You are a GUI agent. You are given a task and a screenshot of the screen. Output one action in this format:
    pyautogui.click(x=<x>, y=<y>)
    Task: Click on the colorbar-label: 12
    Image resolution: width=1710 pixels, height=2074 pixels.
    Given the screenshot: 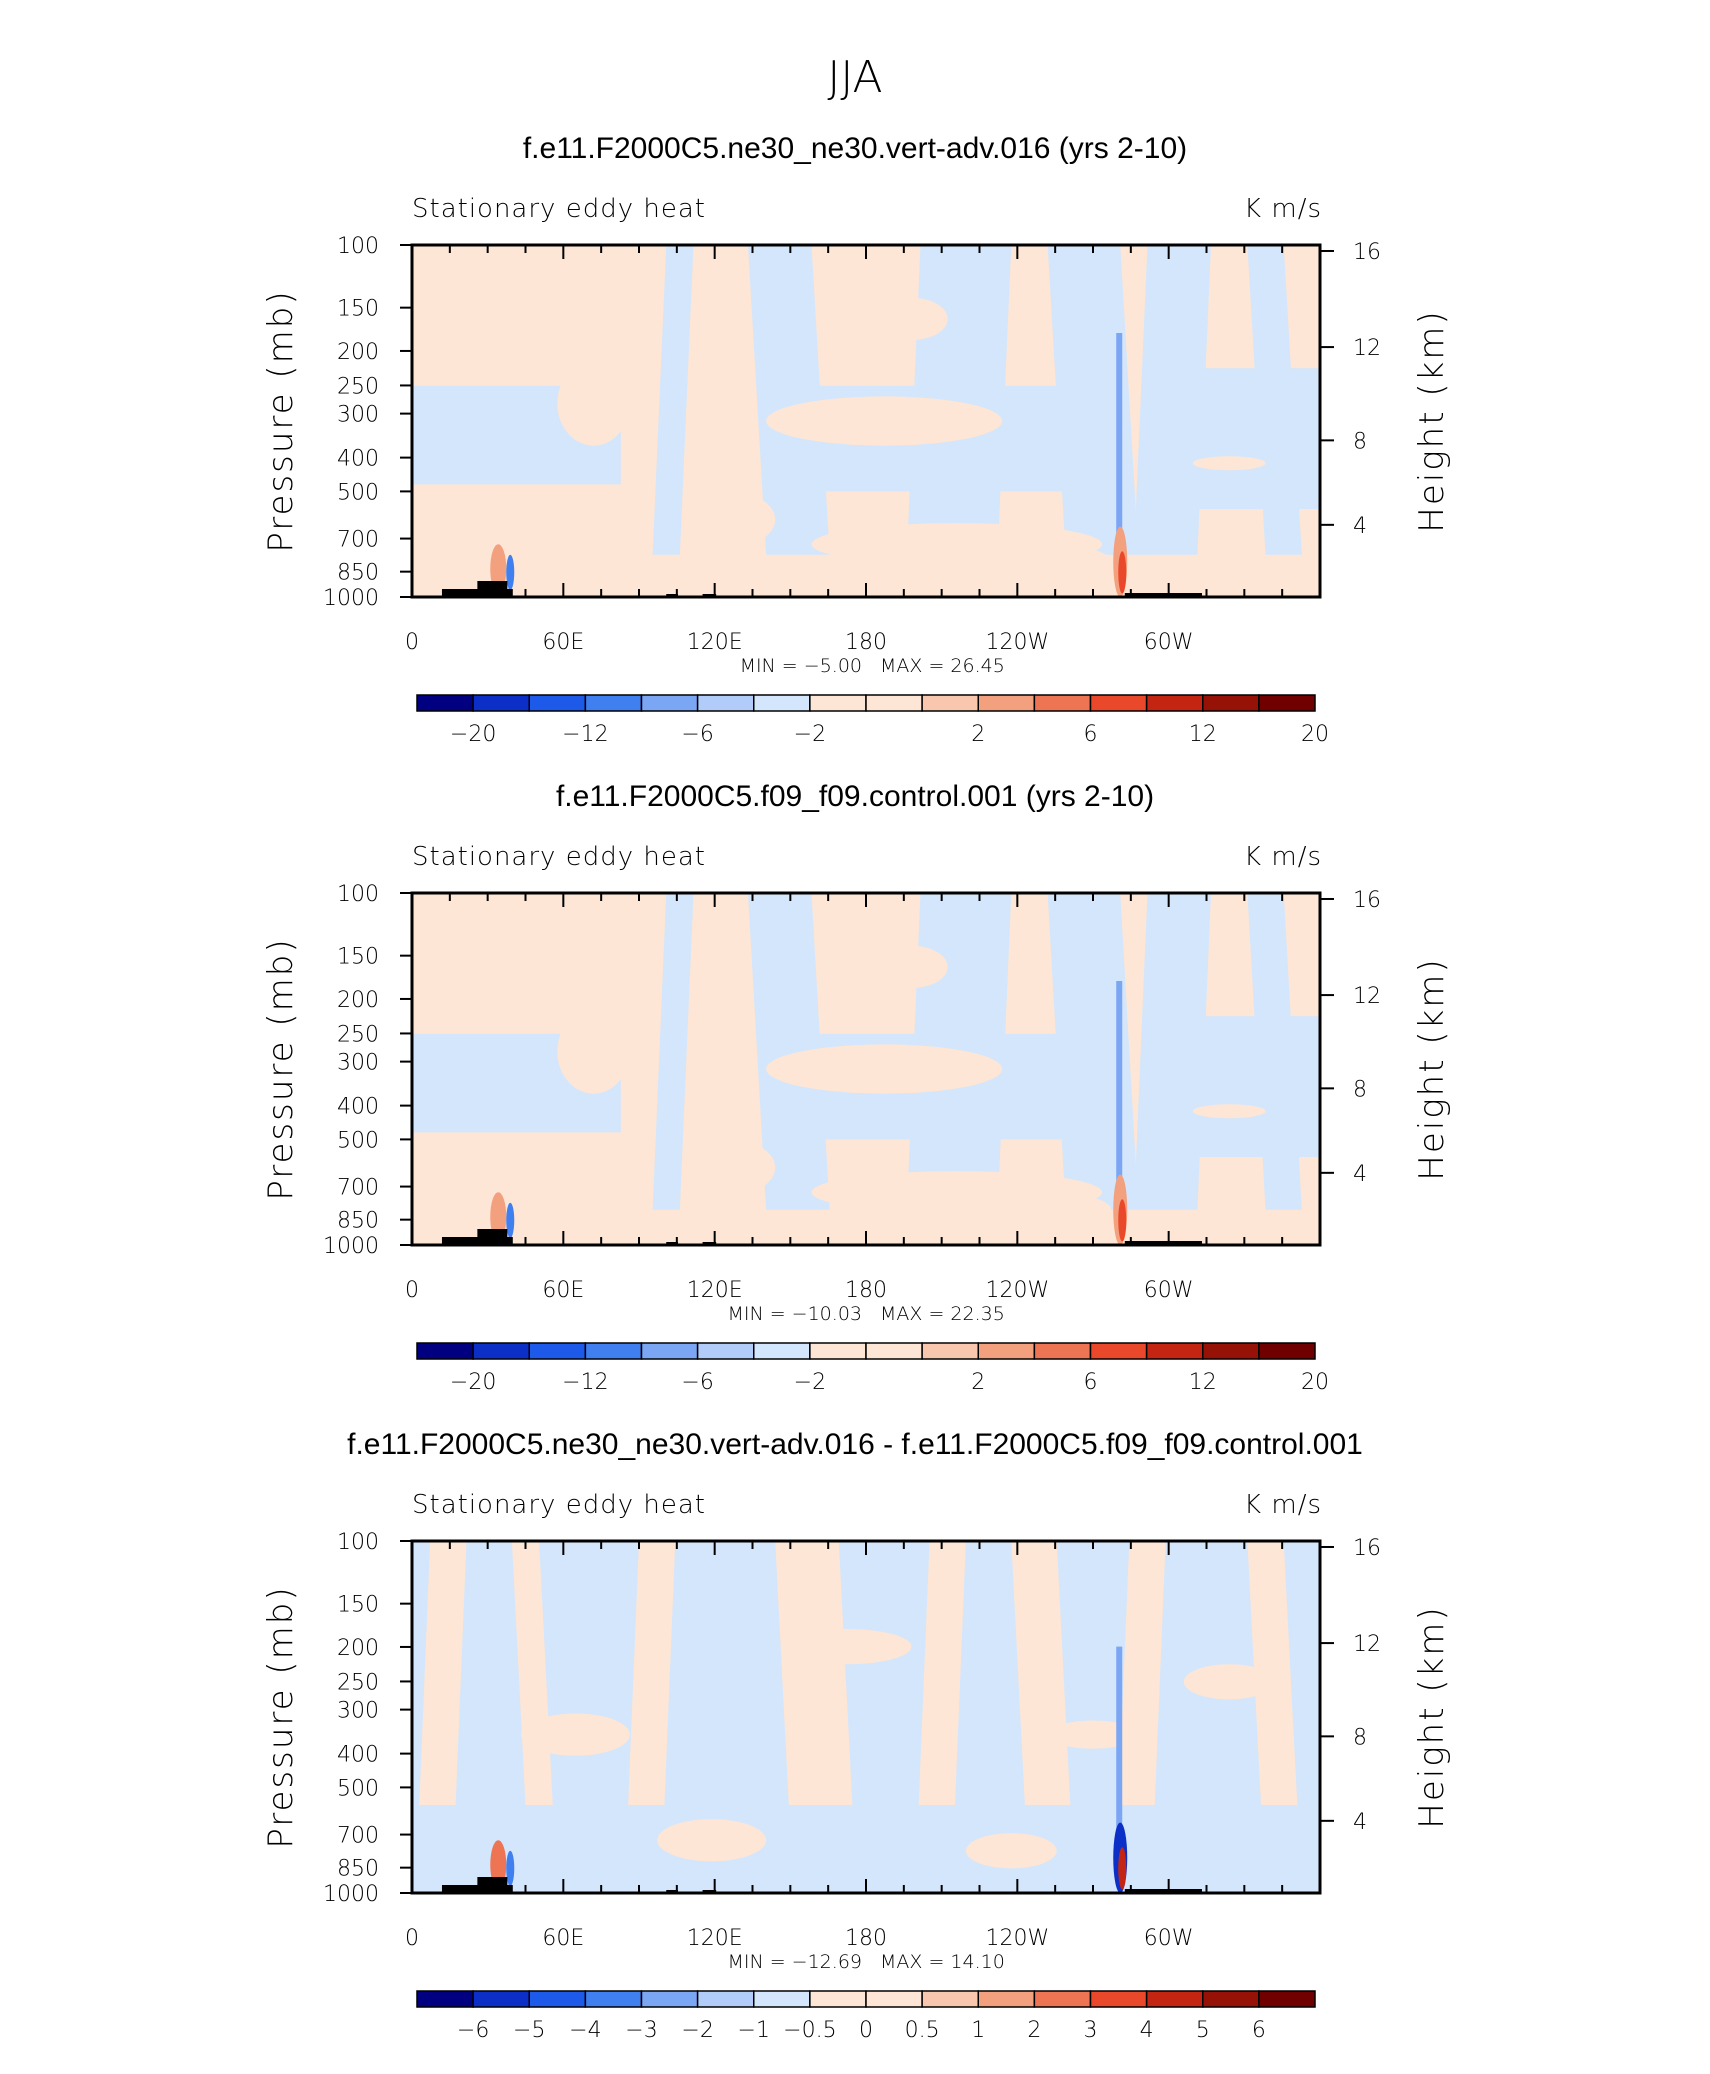 What is the action you would take?
    pyautogui.click(x=1203, y=1382)
    